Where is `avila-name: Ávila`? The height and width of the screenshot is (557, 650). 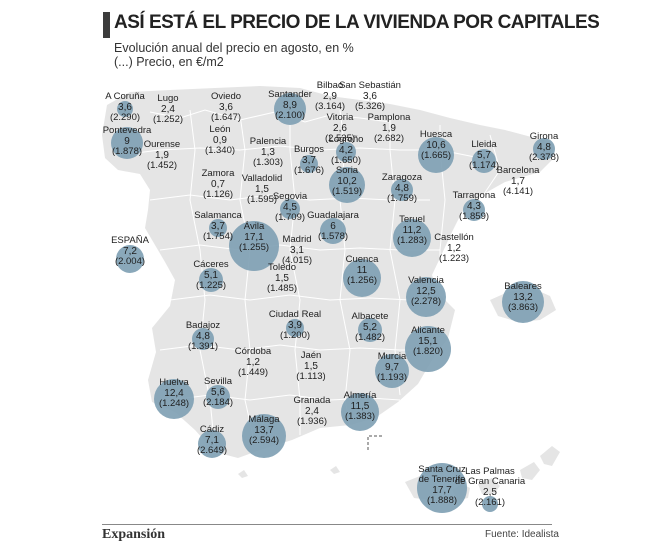
avila-name: Ávila is located at coordinates (254, 226).